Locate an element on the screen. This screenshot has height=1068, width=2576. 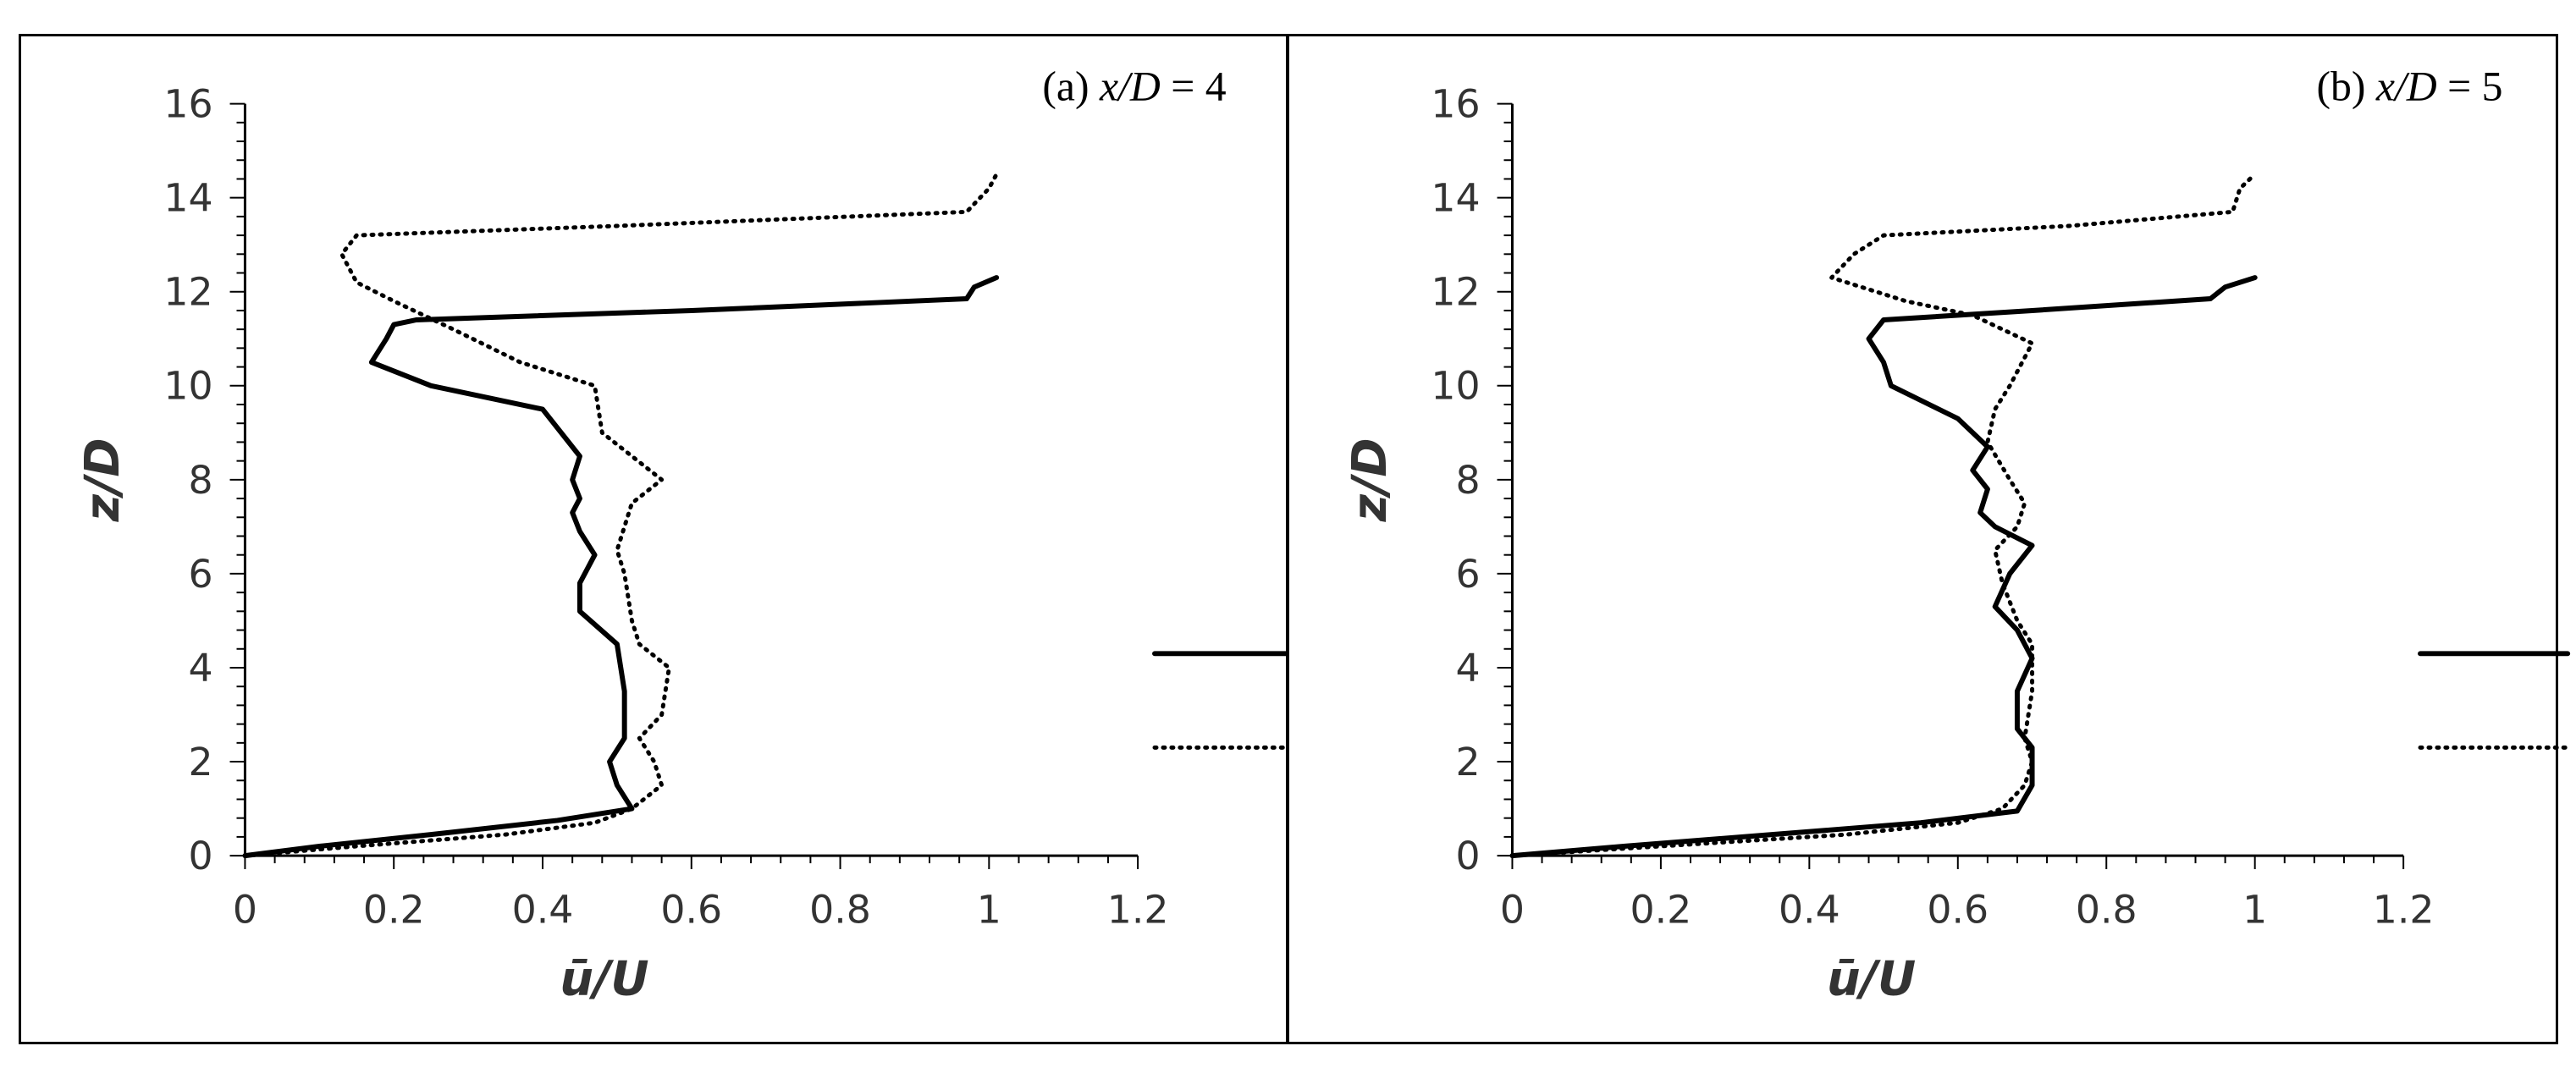
panel-title: (a) x/D = 4 is located at coordinates (1134, 87).